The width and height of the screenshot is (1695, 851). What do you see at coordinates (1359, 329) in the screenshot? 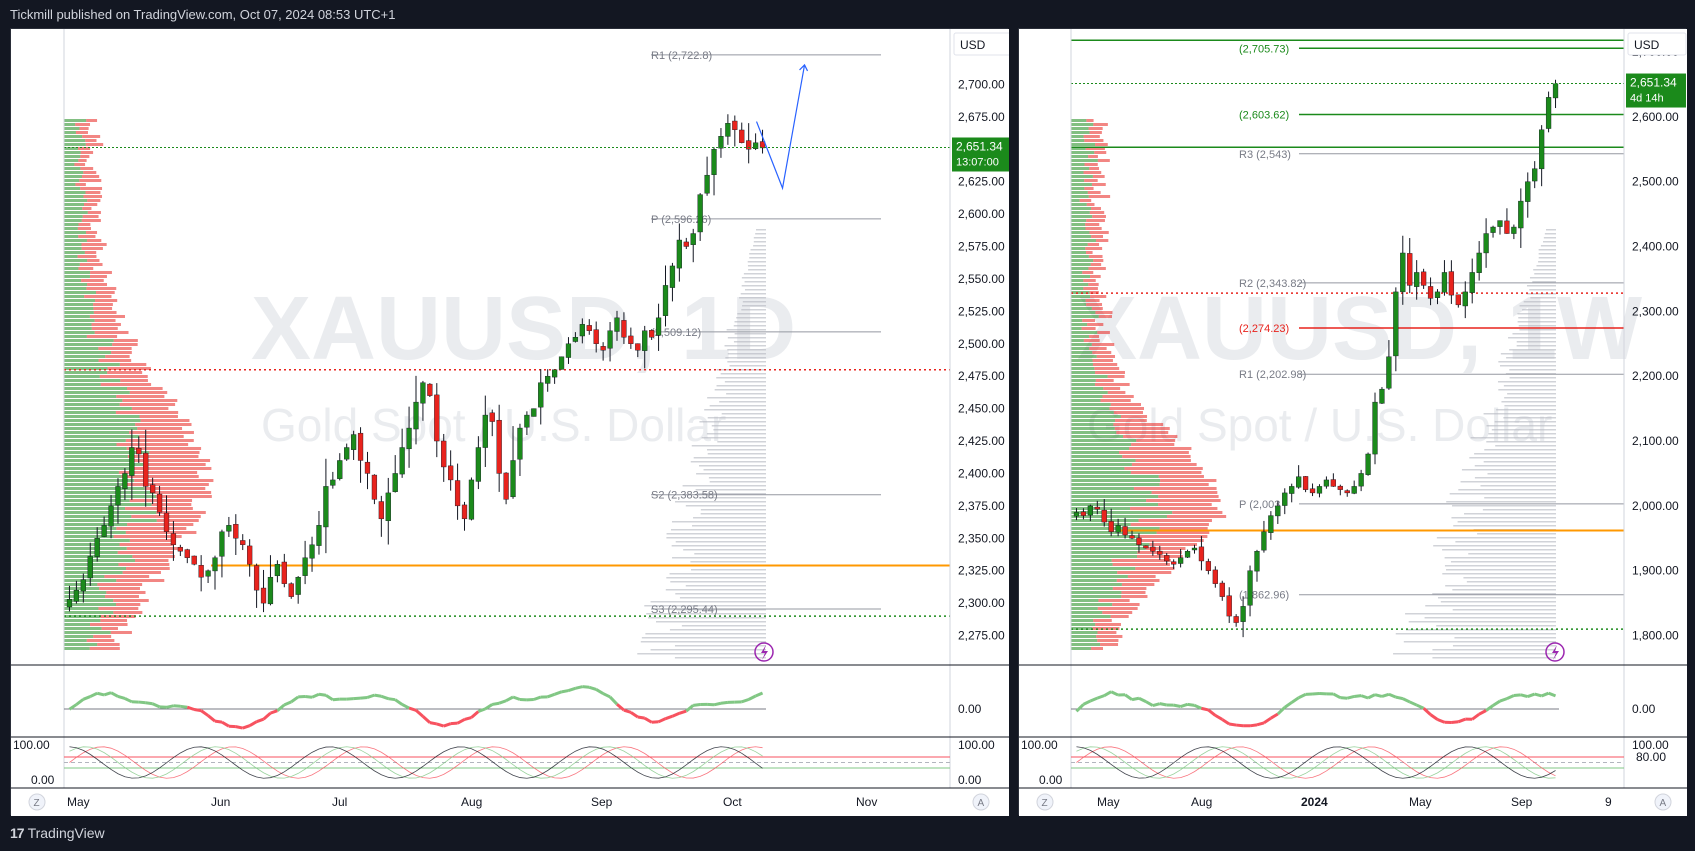
I see `symbol-watermark: XAUUSD, 1W` at bounding box center [1359, 329].